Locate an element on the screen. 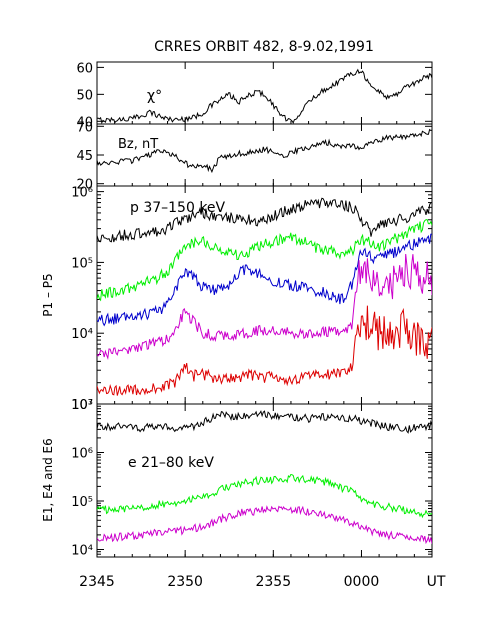 This screenshot has height=619, width=484. chart-title: CRRES ORBIT 482, 8-9.02,1991 is located at coordinates (264, 47).